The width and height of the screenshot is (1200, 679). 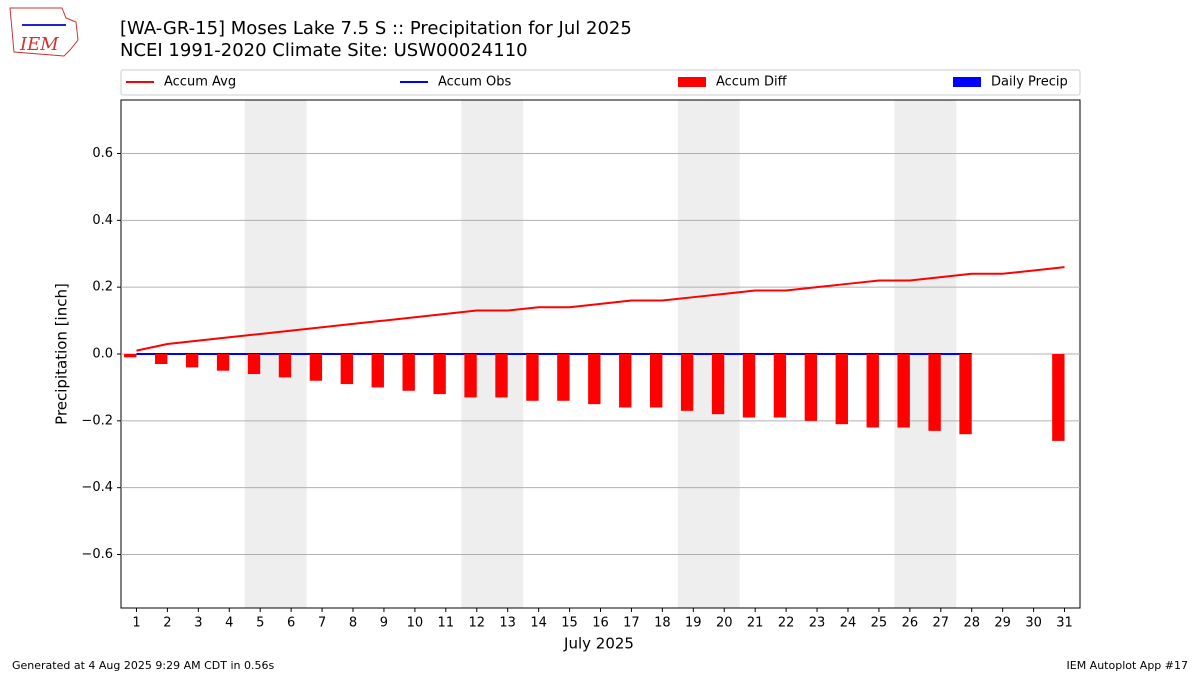 What do you see at coordinates (538, 623) in the screenshot?
I see `x-tick-label: 14` at bounding box center [538, 623].